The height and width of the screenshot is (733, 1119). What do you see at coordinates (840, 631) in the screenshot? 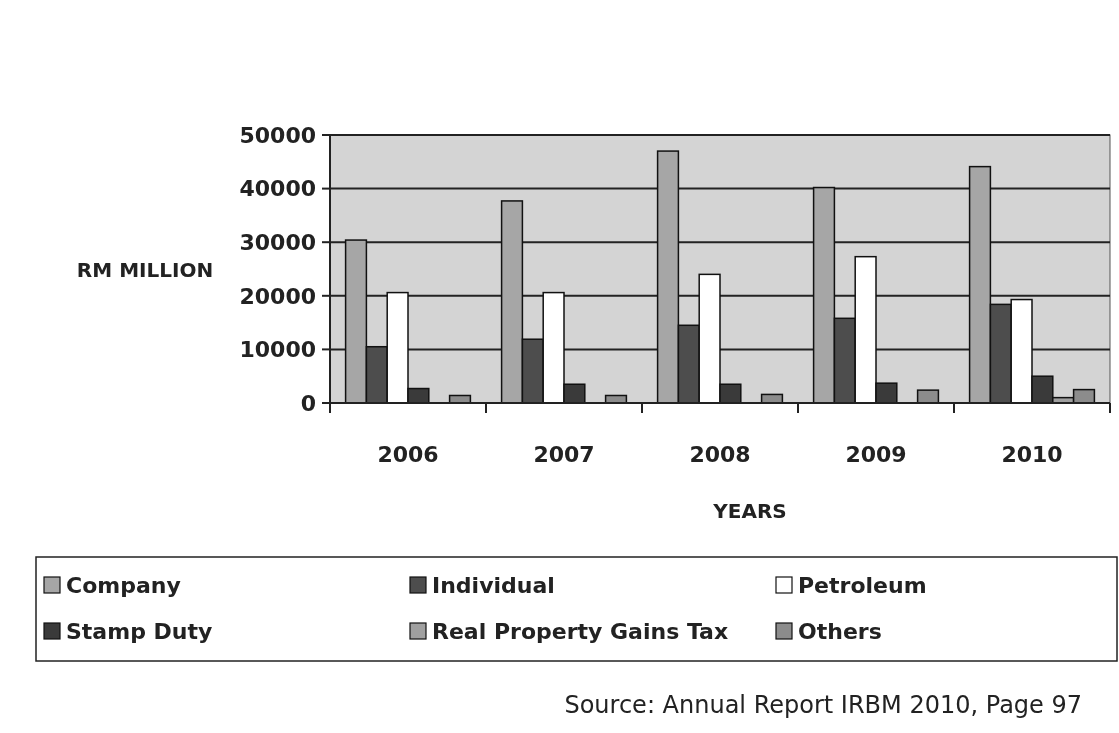
I see `legend-label: Others` at bounding box center [840, 631].